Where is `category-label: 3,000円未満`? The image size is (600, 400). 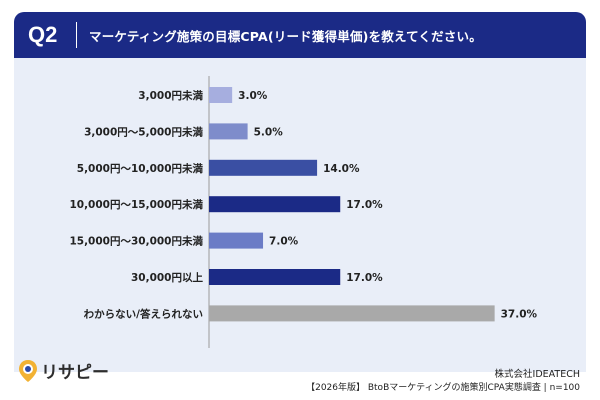
category-label: 3,000円未満 is located at coordinates (170, 95).